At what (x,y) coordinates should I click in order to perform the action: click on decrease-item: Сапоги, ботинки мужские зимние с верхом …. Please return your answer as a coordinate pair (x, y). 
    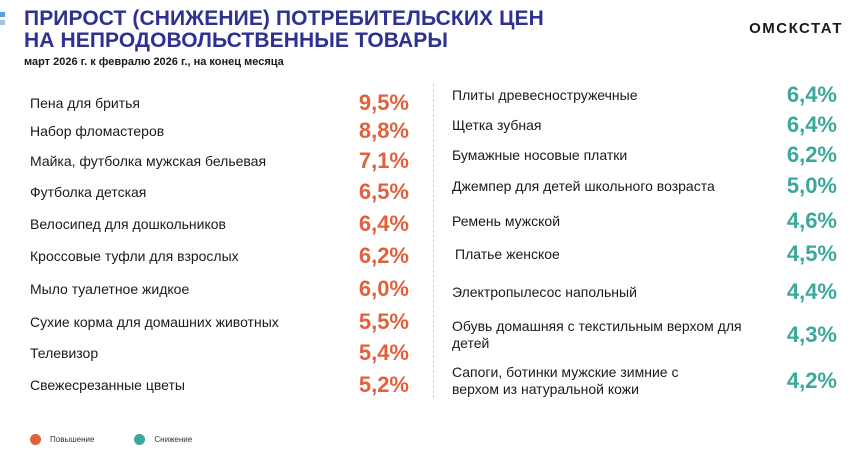
    Looking at the image, I should click on (644, 381).